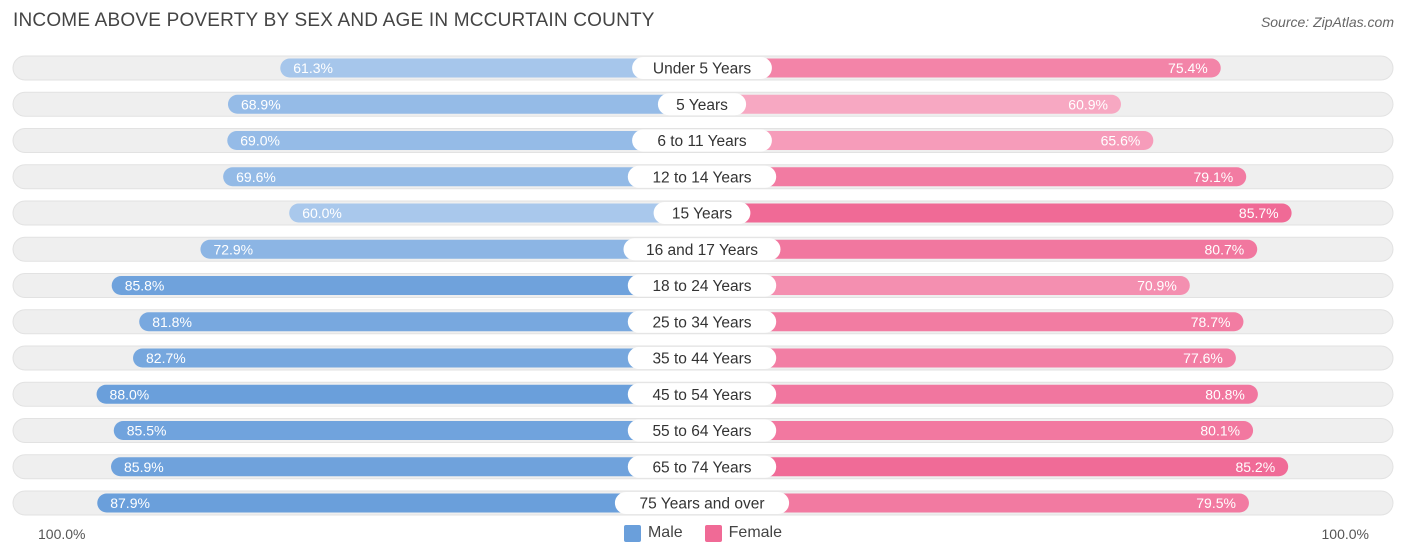 Image resolution: width=1406 pixels, height=559 pixels. I want to click on legend-label-female: Female, so click(755, 532).